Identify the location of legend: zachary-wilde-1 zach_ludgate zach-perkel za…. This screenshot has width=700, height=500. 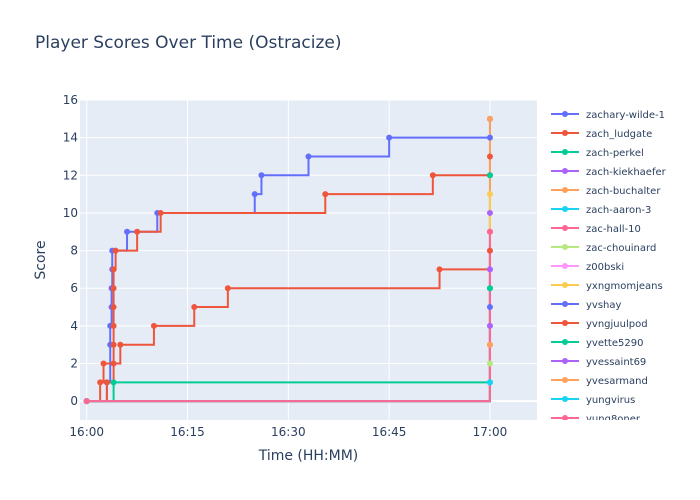
(609, 267).